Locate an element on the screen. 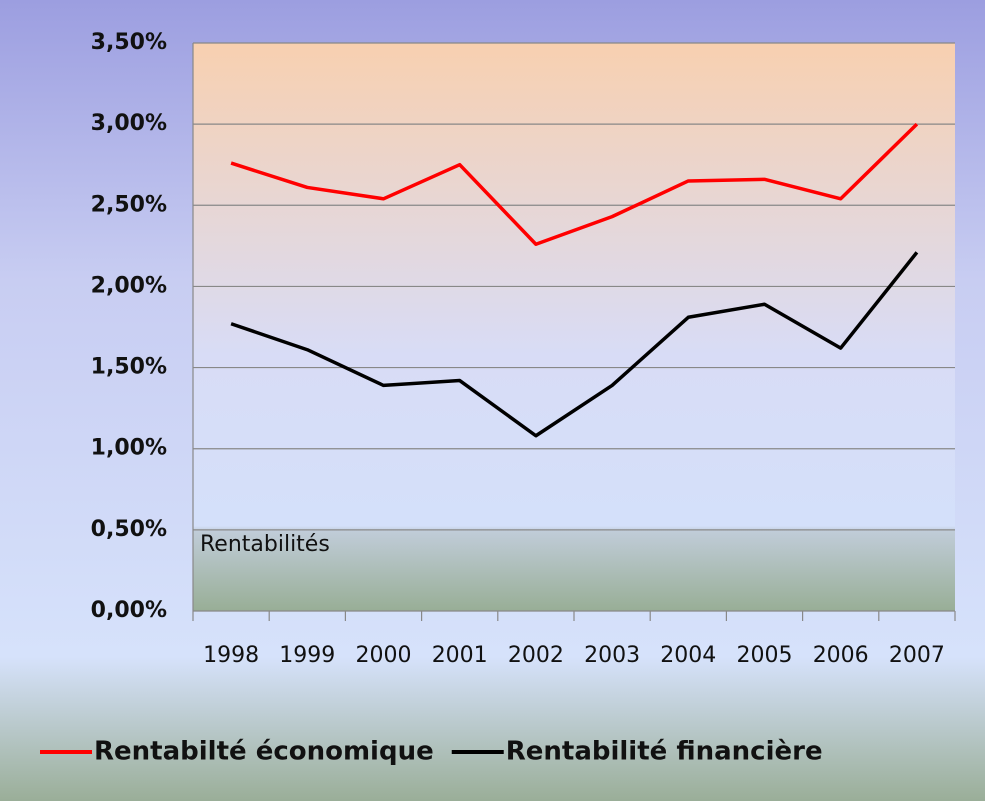 This screenshot has height=801, width=985. y-tick-label: 3,50% is located at coordinates (129, 42).